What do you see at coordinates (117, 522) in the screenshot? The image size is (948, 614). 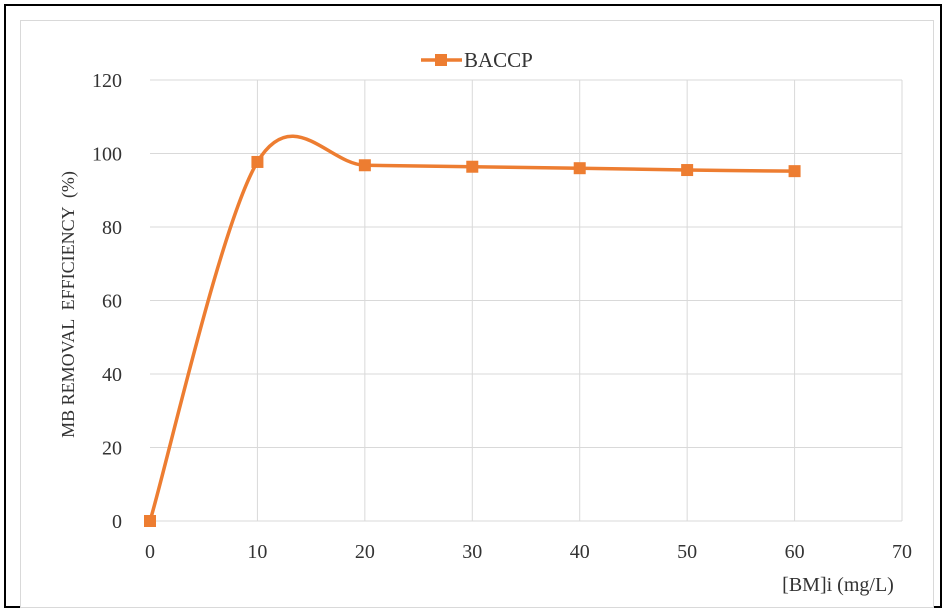 I see `y-tick-label: 0` at bounding box center [117, 522].